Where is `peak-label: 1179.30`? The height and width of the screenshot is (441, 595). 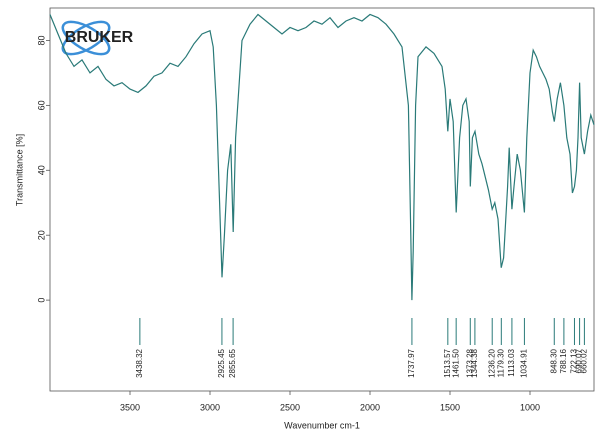 peak-label: 1179.30 is located at coordinates (500, 362).